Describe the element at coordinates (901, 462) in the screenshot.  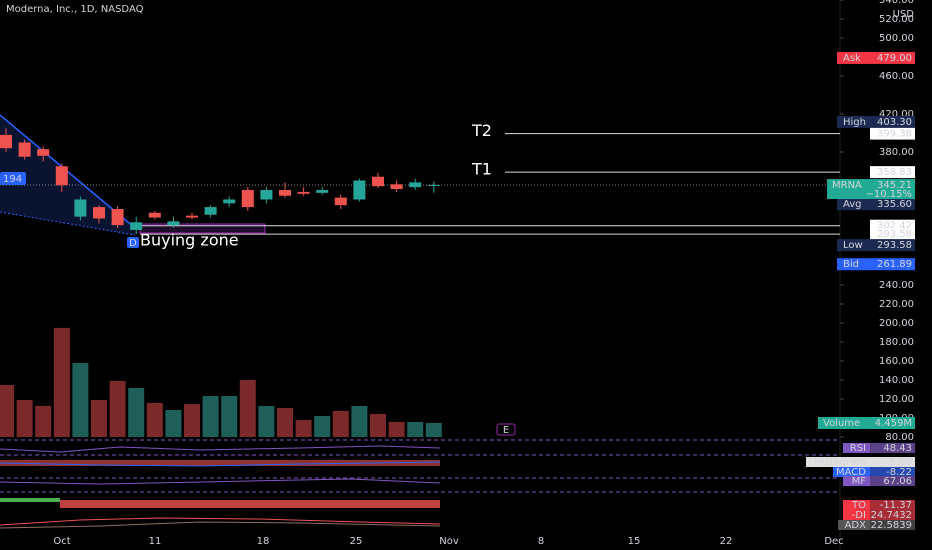
I see `indicator-value: 5.00` at that location.